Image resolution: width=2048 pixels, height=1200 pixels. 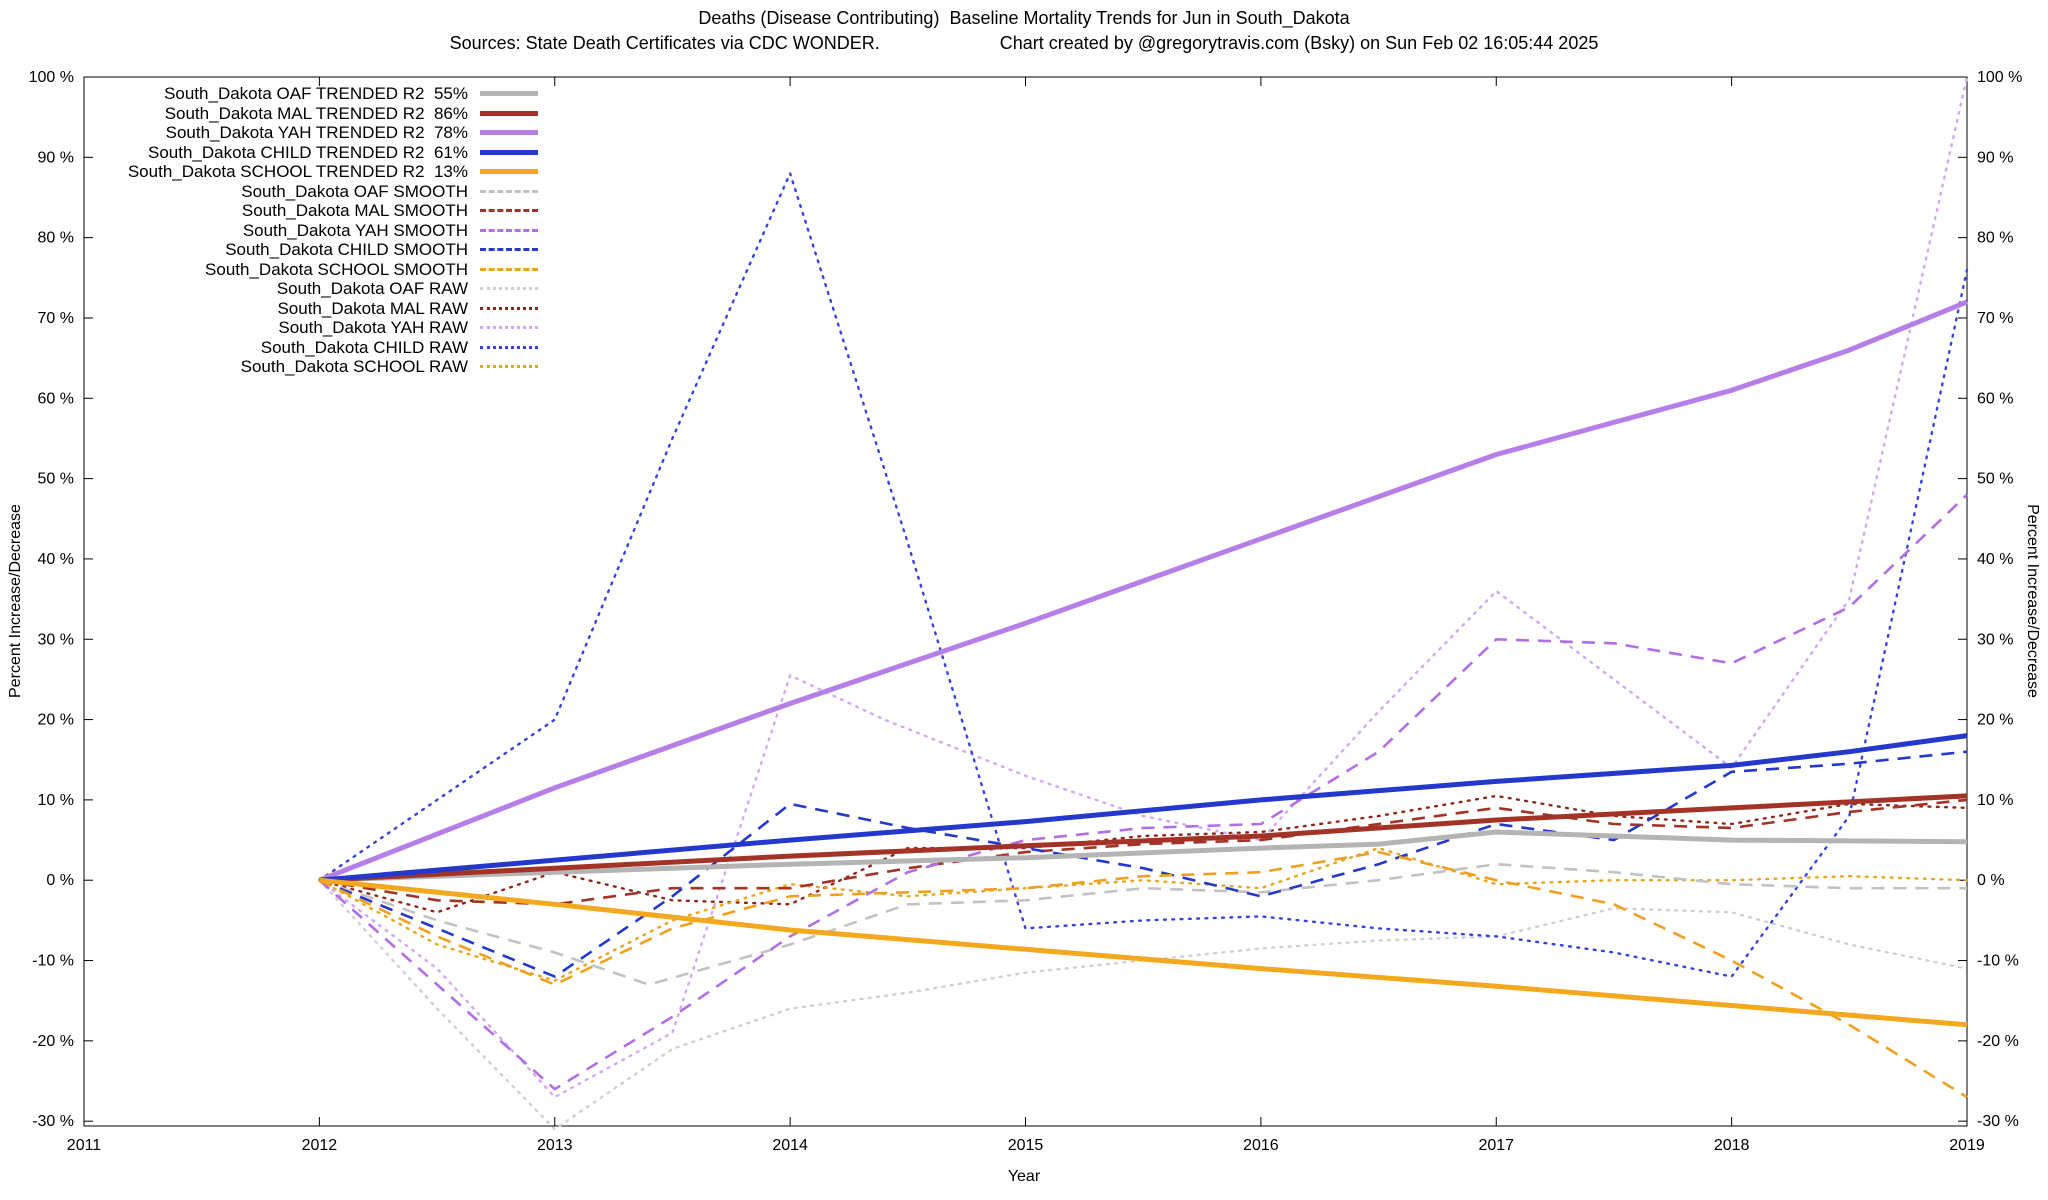 I want to click on x-tick-label: 2019, so click(x=1967, y=1145).